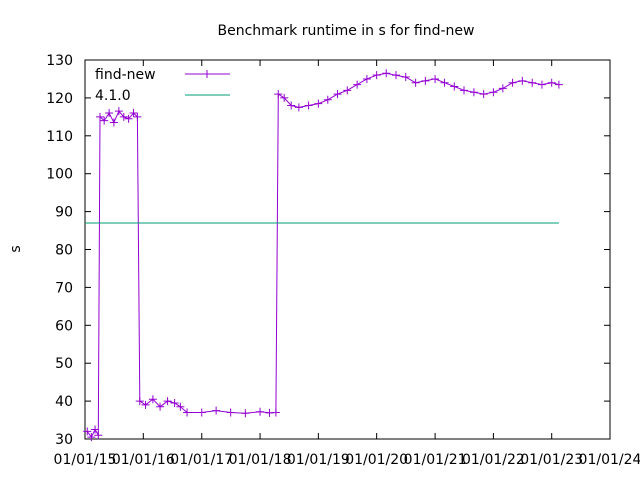 The width and height of the screenshot is (640, 480). I want to click on x-tick-label: 01/01/22, so click(493, 460).